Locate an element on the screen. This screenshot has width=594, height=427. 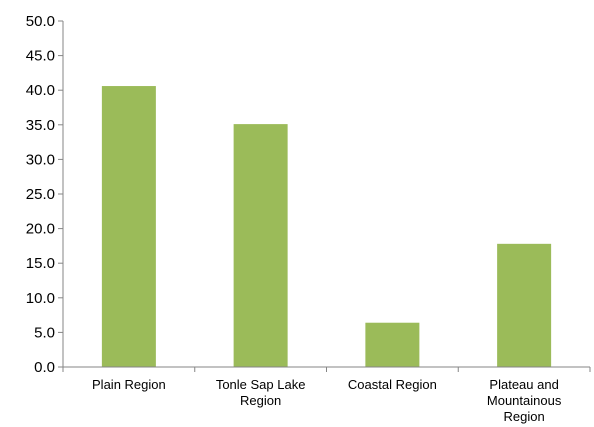
y-tick-label: 40.0 is located at coordinates (40, 90).